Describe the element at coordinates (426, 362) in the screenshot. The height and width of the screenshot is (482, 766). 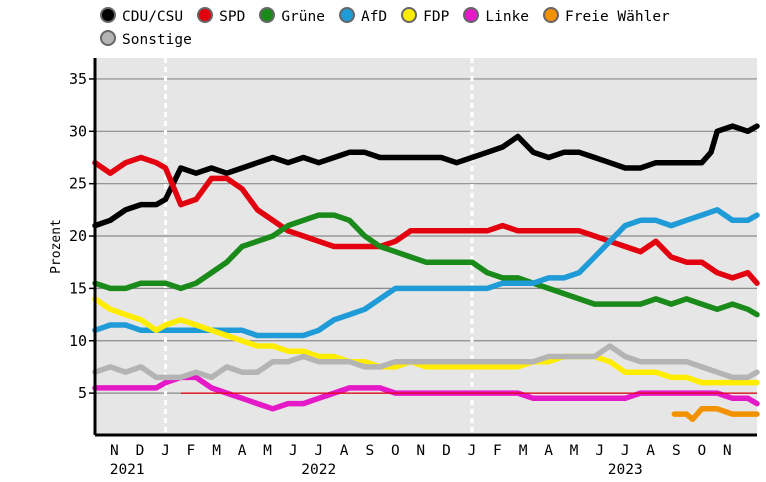
I see `series-line-sonstige` at that location.